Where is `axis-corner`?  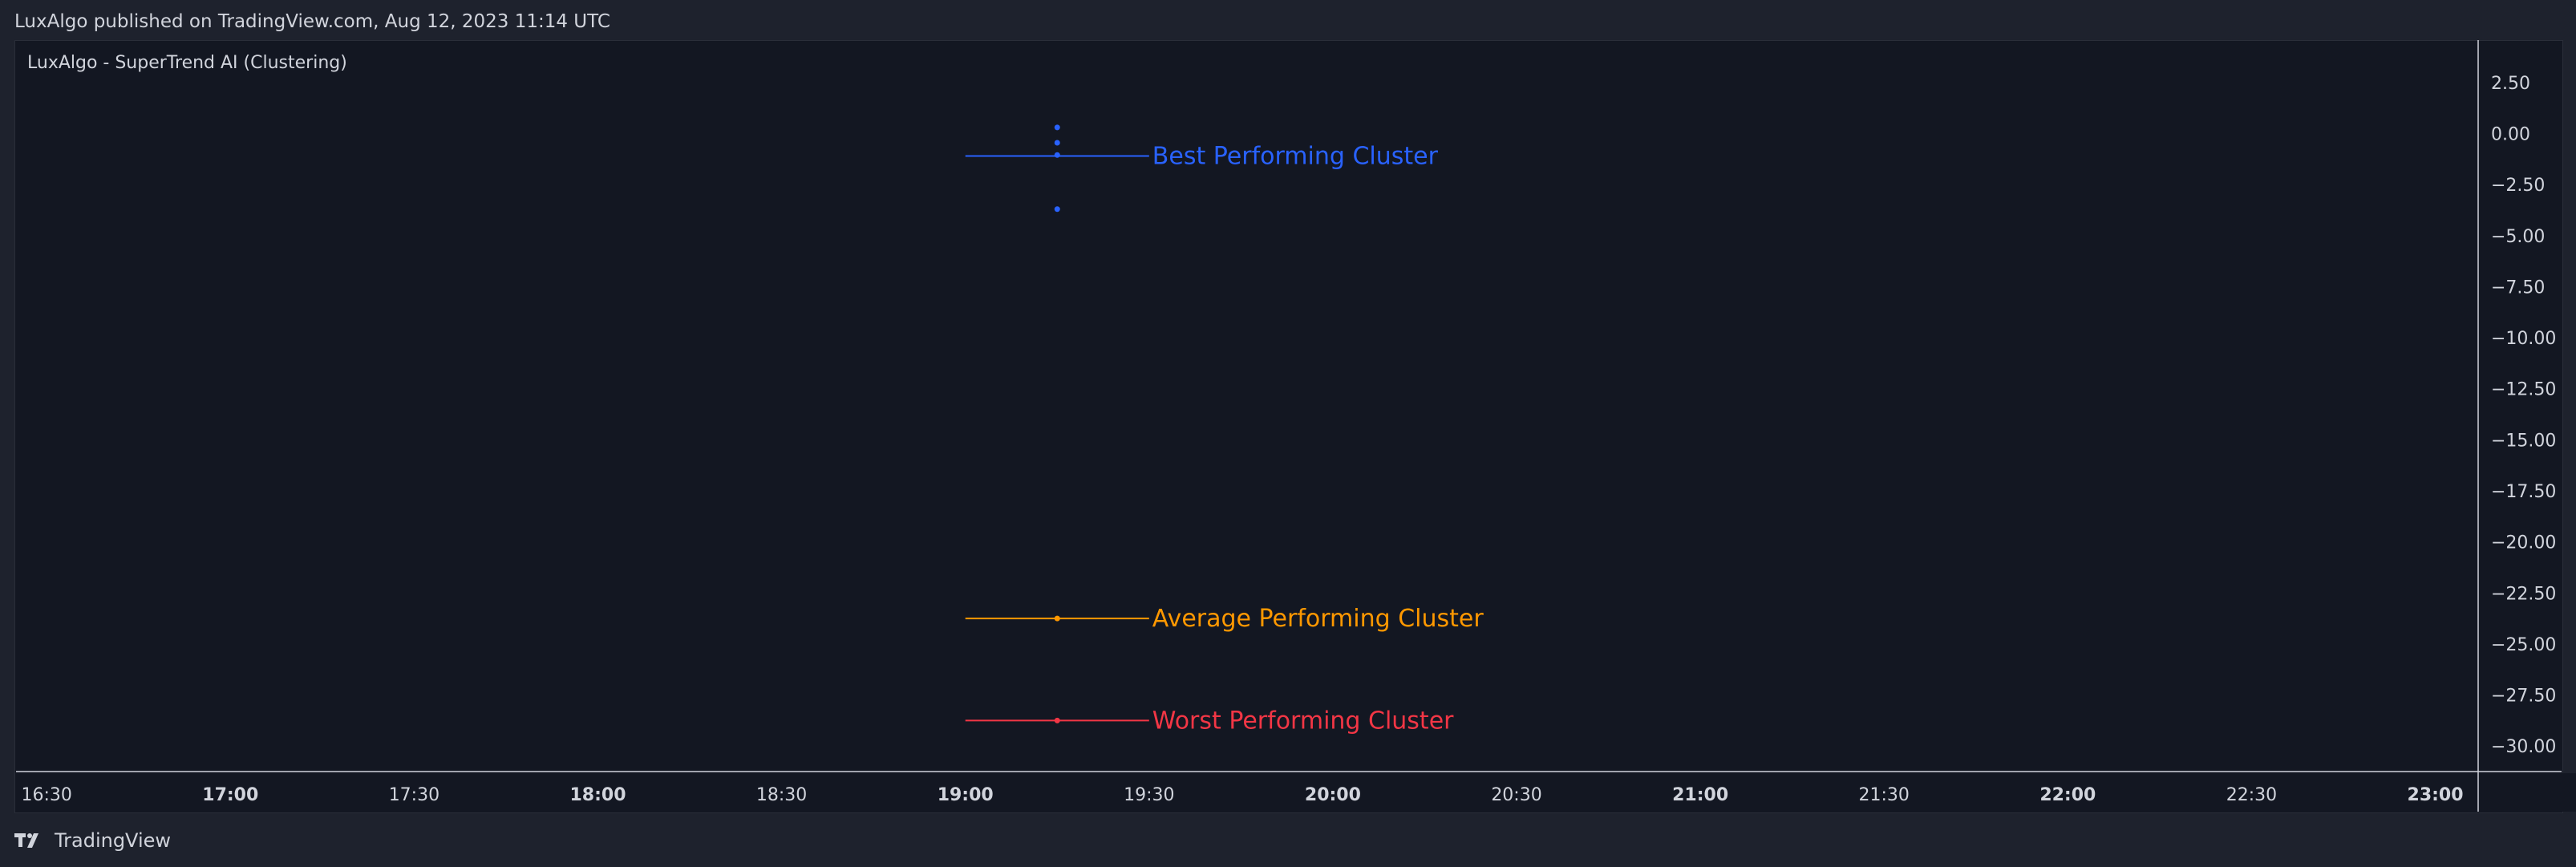
axis-corner is located at coordinates (2527, 792).